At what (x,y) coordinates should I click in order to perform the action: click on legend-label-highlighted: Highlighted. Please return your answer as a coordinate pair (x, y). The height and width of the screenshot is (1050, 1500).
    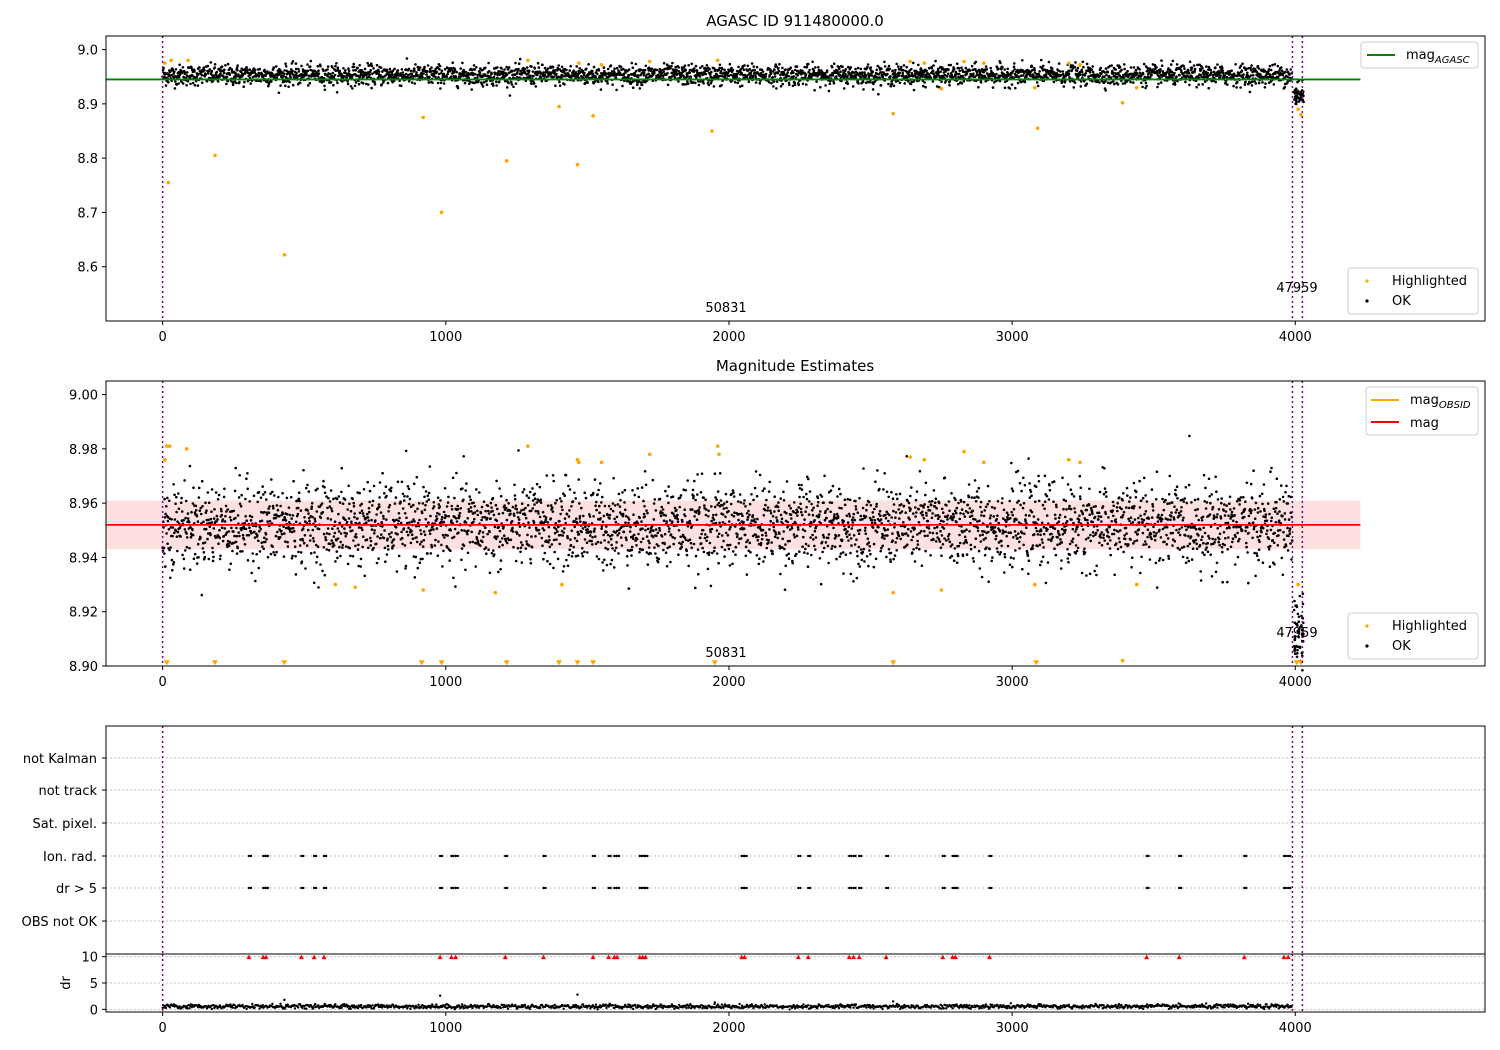
    Looking at the image, I should click on (1429, 281).